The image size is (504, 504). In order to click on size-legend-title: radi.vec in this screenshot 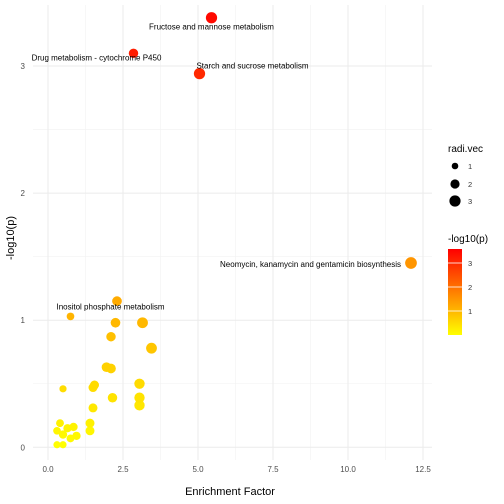, I will do `click(465, 149)`.